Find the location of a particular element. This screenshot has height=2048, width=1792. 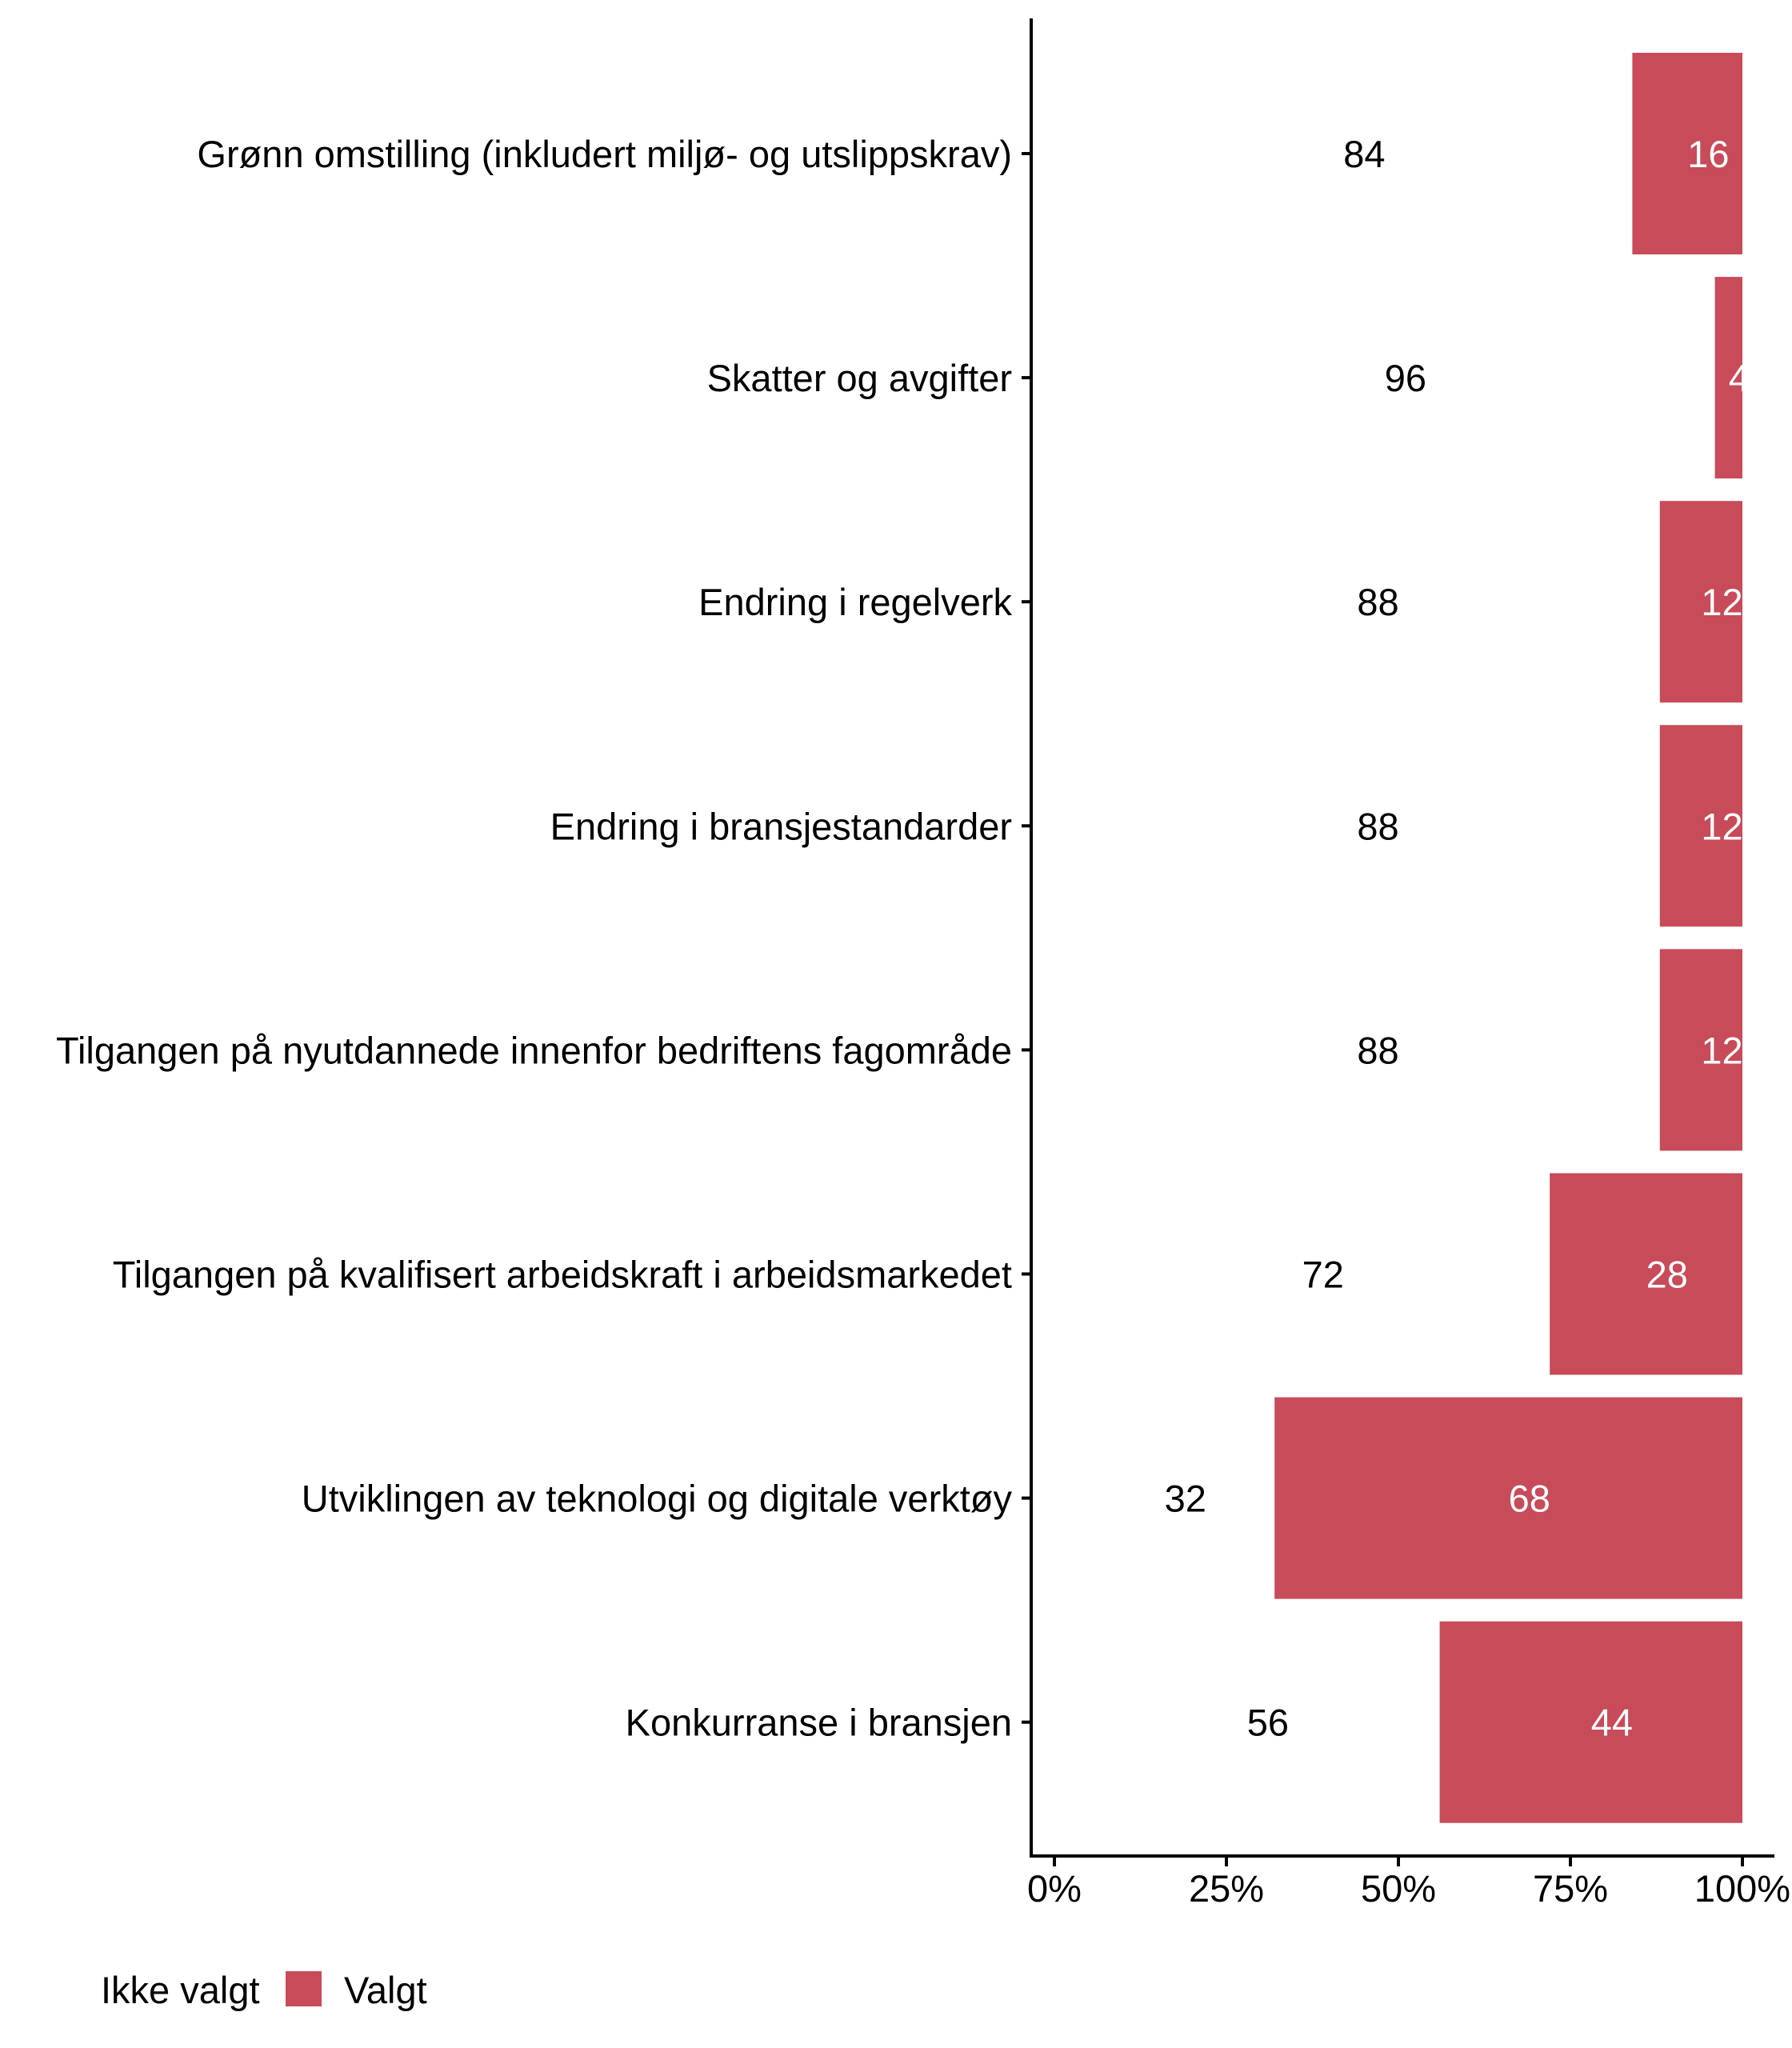

bar-valgt-skatter-og-avgifter is located at coordinates (1728, 378).